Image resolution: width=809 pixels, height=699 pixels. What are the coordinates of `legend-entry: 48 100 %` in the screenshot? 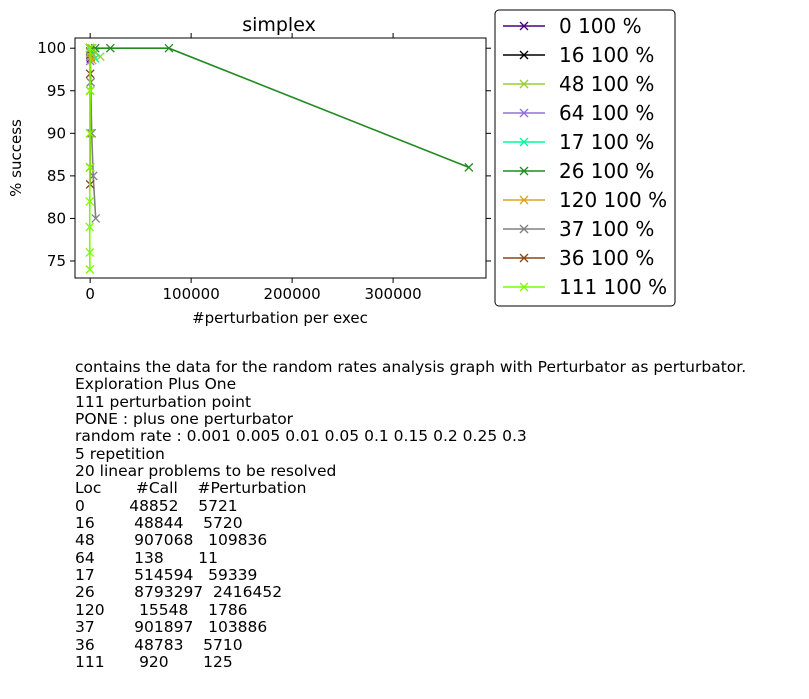 It's located at (578, 84).